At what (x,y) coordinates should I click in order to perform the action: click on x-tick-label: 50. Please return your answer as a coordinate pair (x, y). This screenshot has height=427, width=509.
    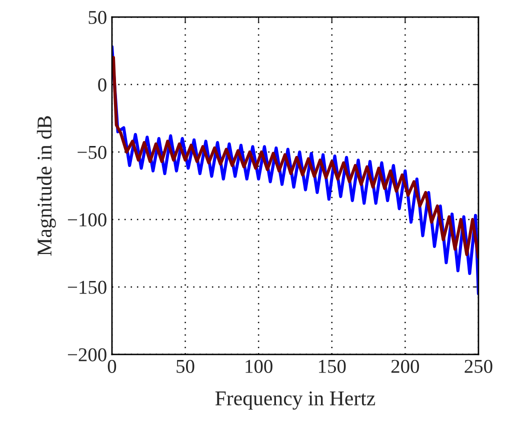
    Looking at the image, I should click on (185, 366).